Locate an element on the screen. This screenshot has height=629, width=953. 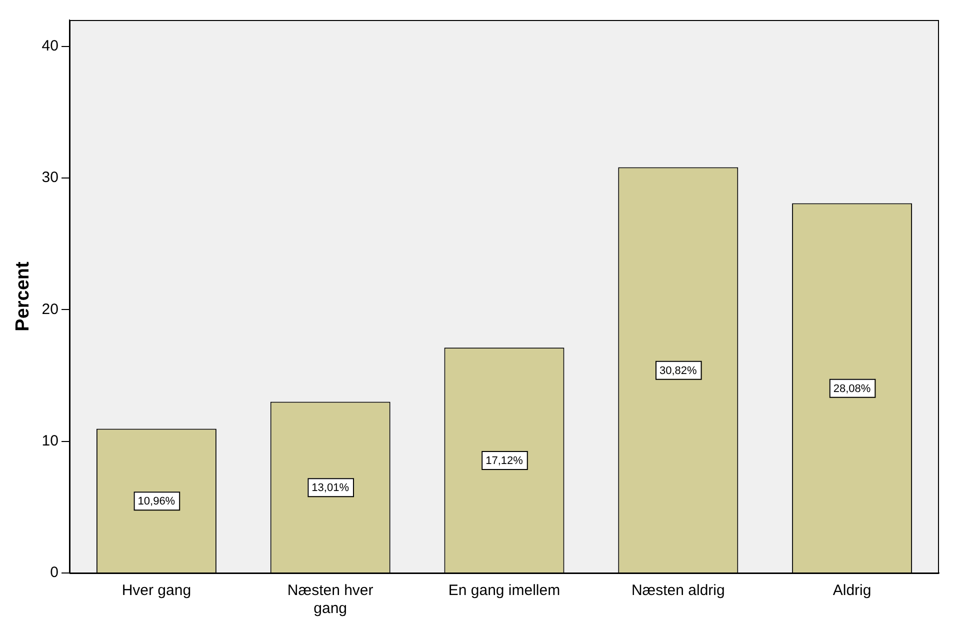
data-label: 17,12% is located at coordinates (505, 461).